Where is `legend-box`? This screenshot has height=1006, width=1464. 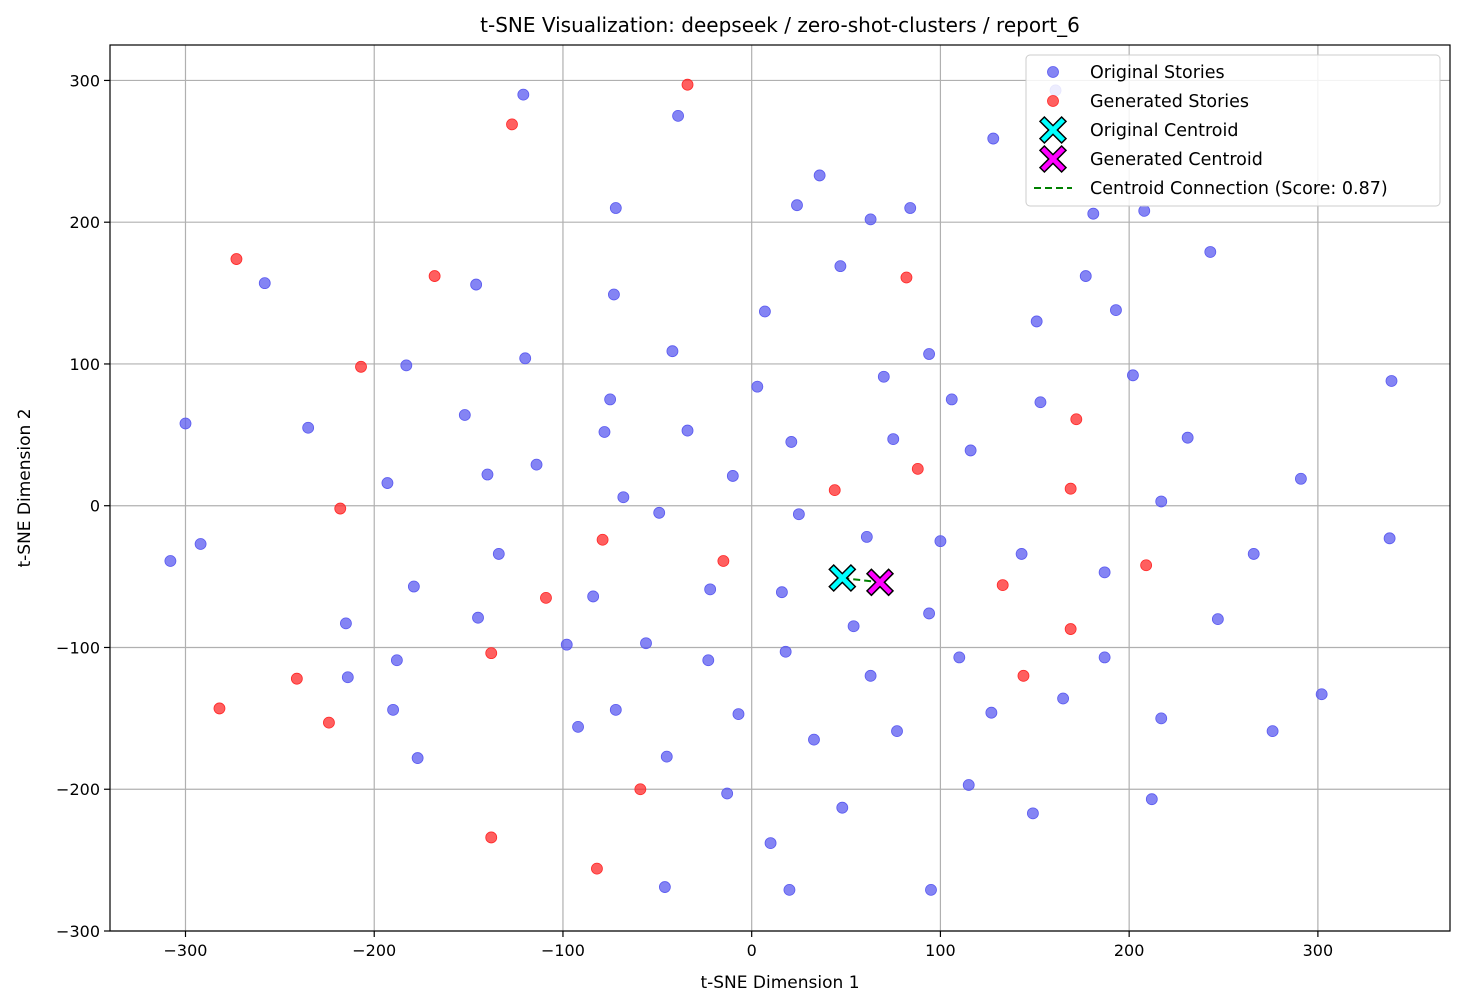
legend-box is located at coordinates (1233, 130).